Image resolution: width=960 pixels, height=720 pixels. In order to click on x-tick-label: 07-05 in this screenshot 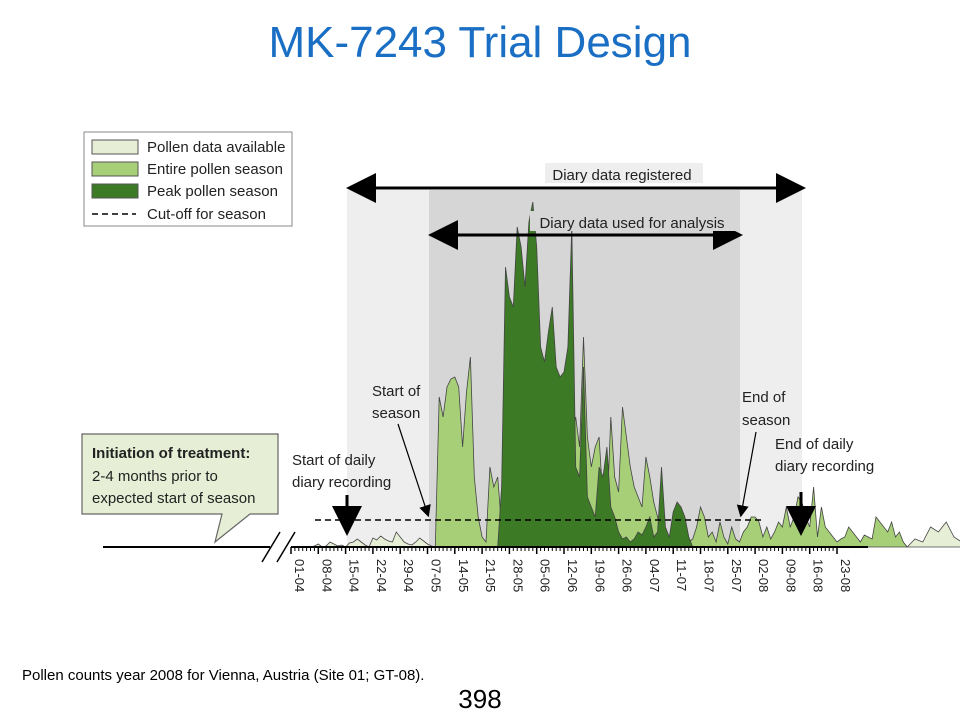, I will do `click(436, 575)`.